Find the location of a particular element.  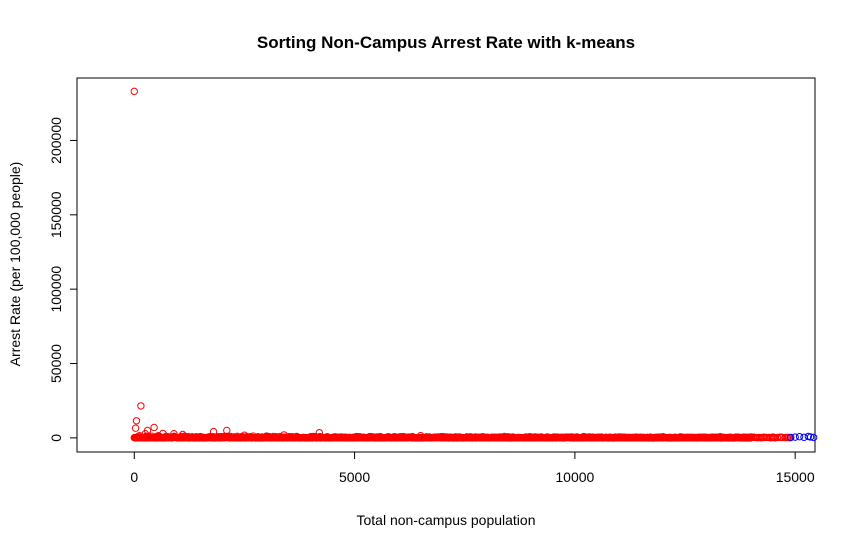

x-tick-label: 0 is located at coordinates (134, 477).